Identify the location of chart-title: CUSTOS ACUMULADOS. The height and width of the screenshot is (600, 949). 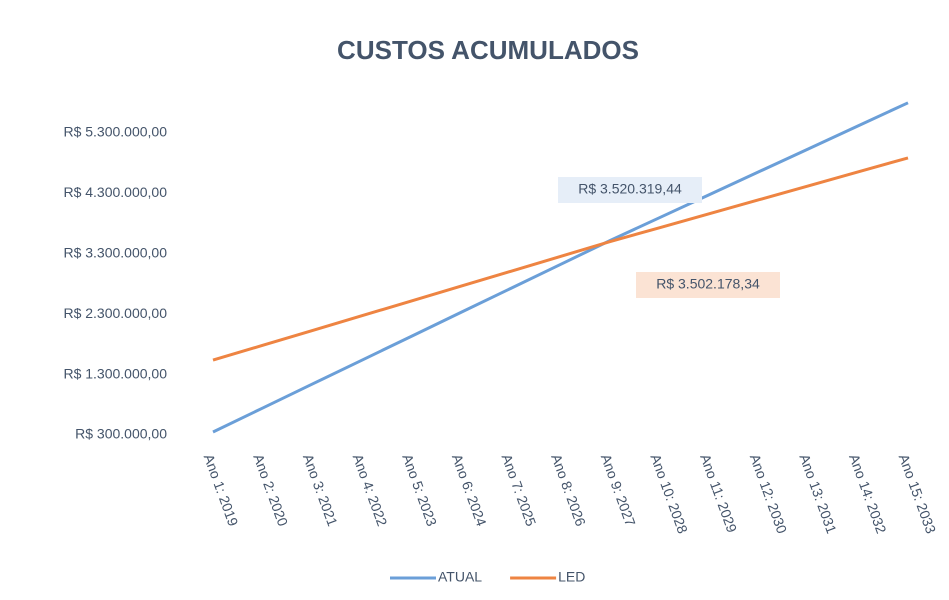
(488, 50).